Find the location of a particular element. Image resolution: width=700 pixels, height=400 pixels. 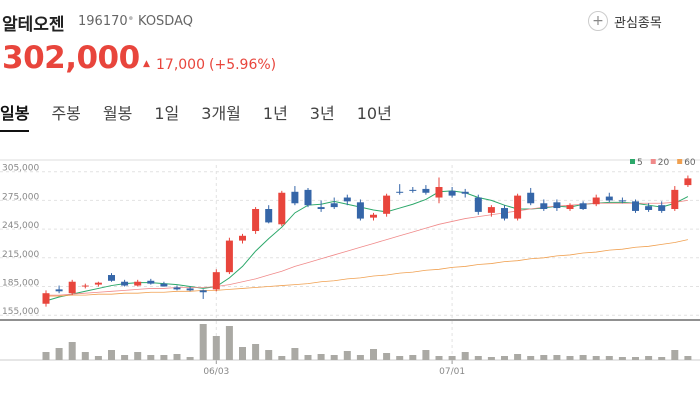

period-tab: 1일 is located at coordinates (167, 113).